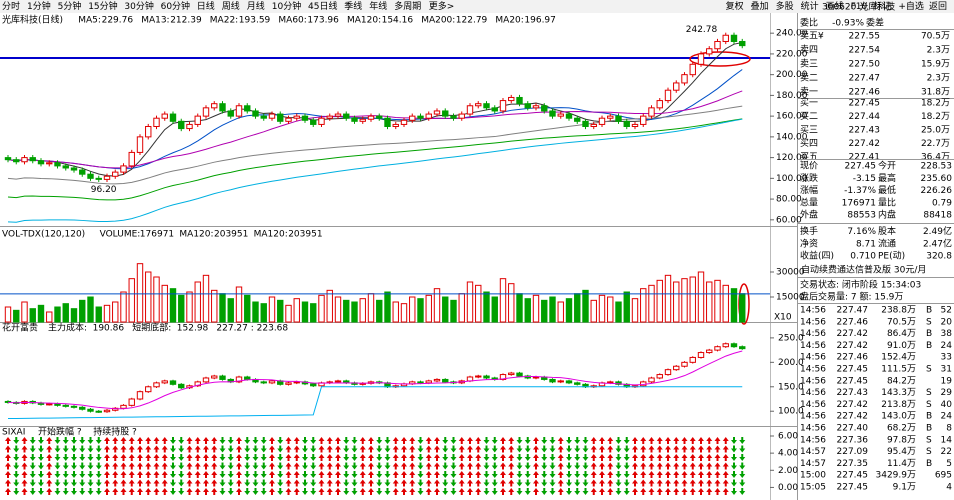 The image size is (954, 500). What do you see at coordinates (67, 328) in the screenshot?
I see `indicator-name: 主力成本:` at bounding box center [67, 328].